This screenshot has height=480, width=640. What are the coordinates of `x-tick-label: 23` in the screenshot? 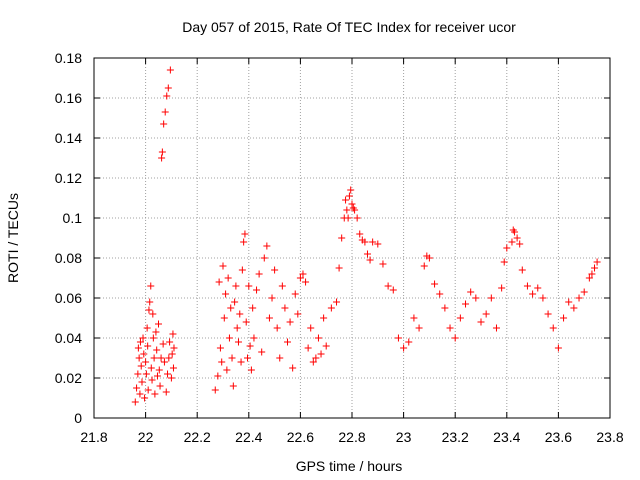 It's located at (404, 437).